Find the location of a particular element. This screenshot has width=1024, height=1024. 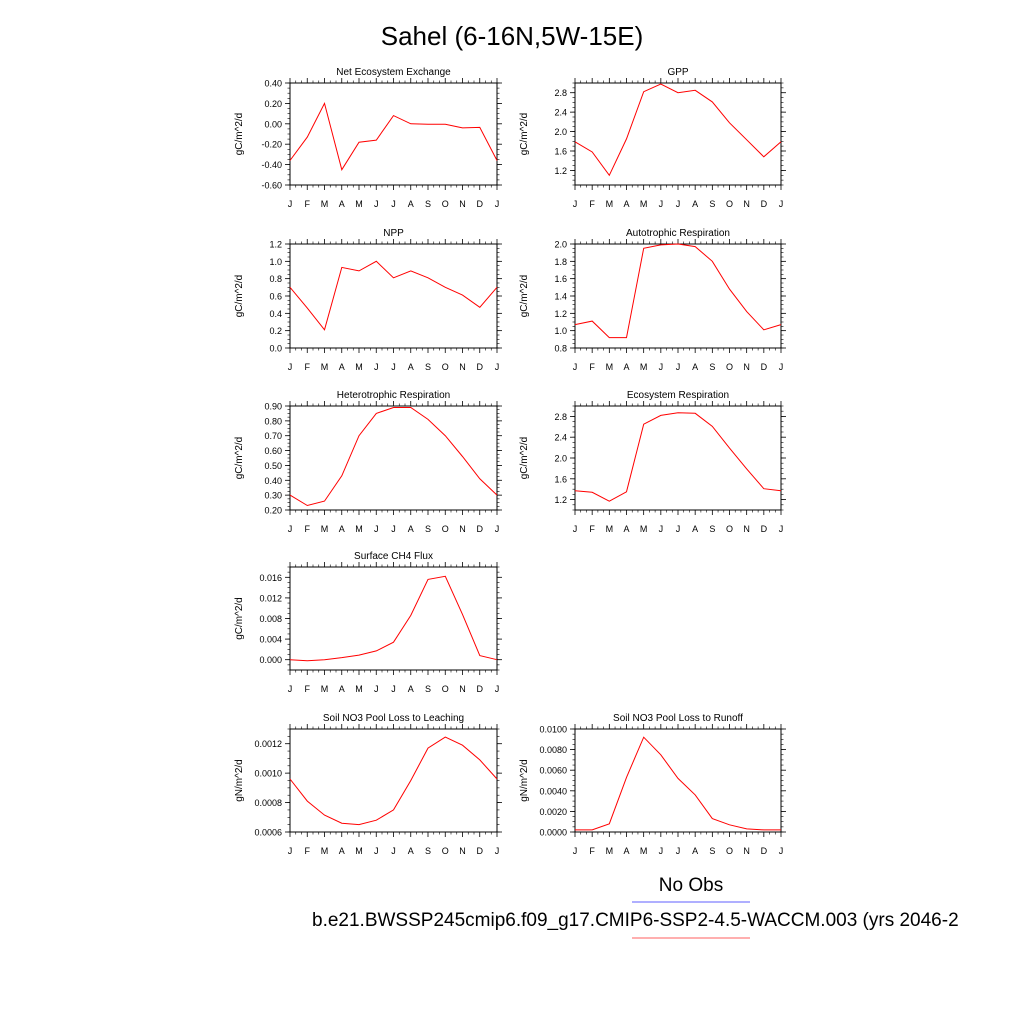

y-tick-label: 0.000 is located at coordinates (270, 660).